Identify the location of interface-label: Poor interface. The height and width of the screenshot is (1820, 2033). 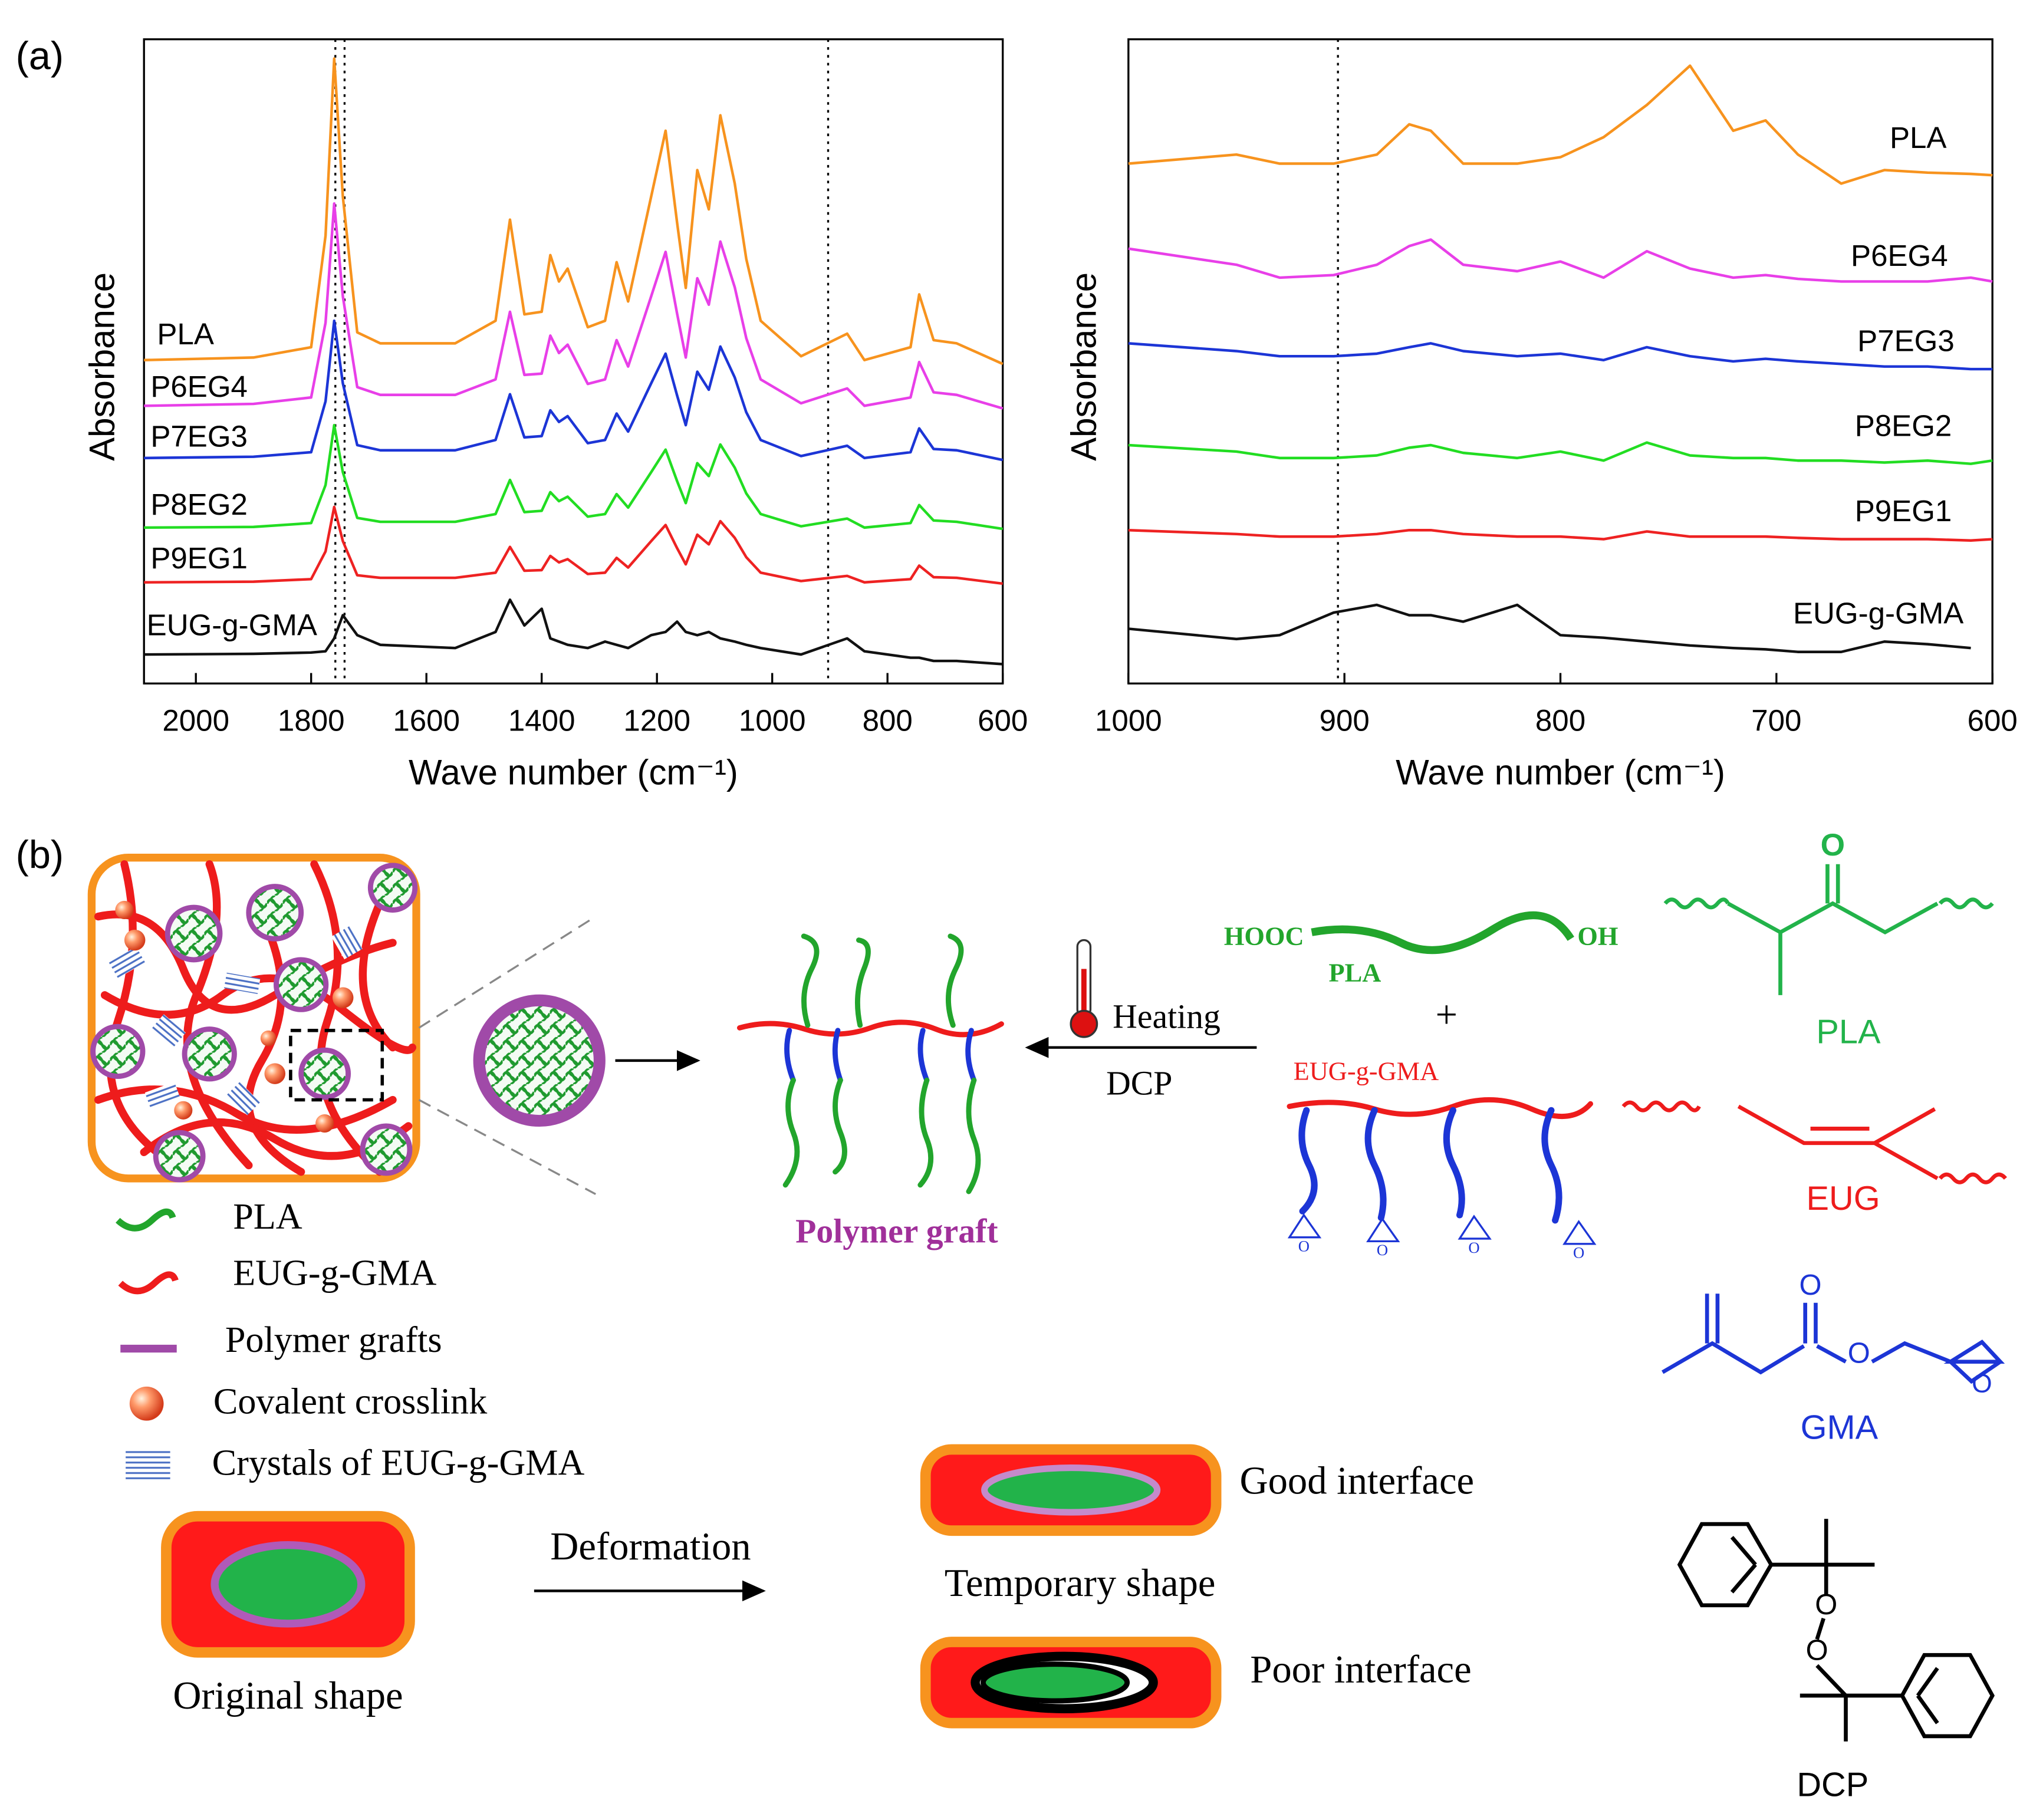
(1360, 1669).